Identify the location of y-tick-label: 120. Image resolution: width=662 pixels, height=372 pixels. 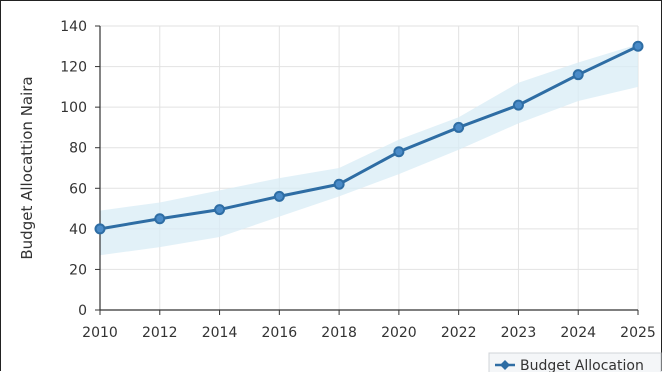
(73, 68).